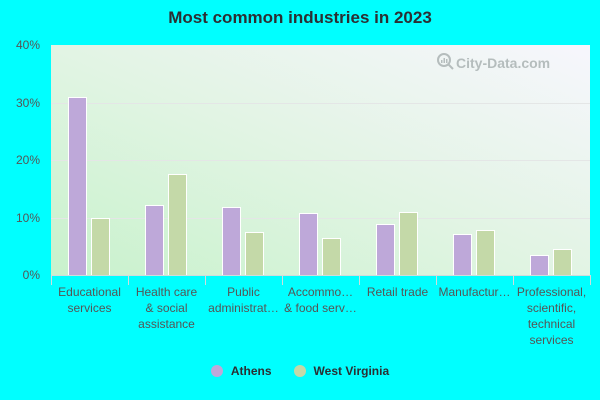 The height and width of the screenshot is (400, 600). Describe the element at coordinates (551, 324) in the screenshot. I see `x-tick-label-line: technical` at that location.